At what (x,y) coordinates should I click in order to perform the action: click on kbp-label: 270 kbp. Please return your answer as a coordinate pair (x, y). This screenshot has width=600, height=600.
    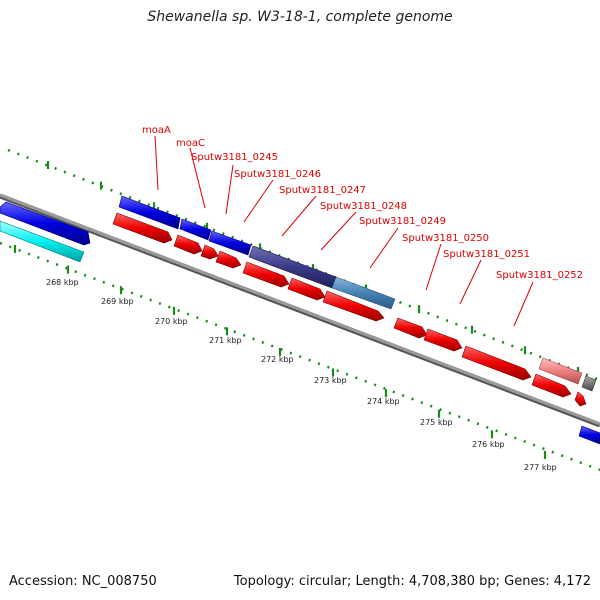
    Looking at the image, I should click on (171, 321).